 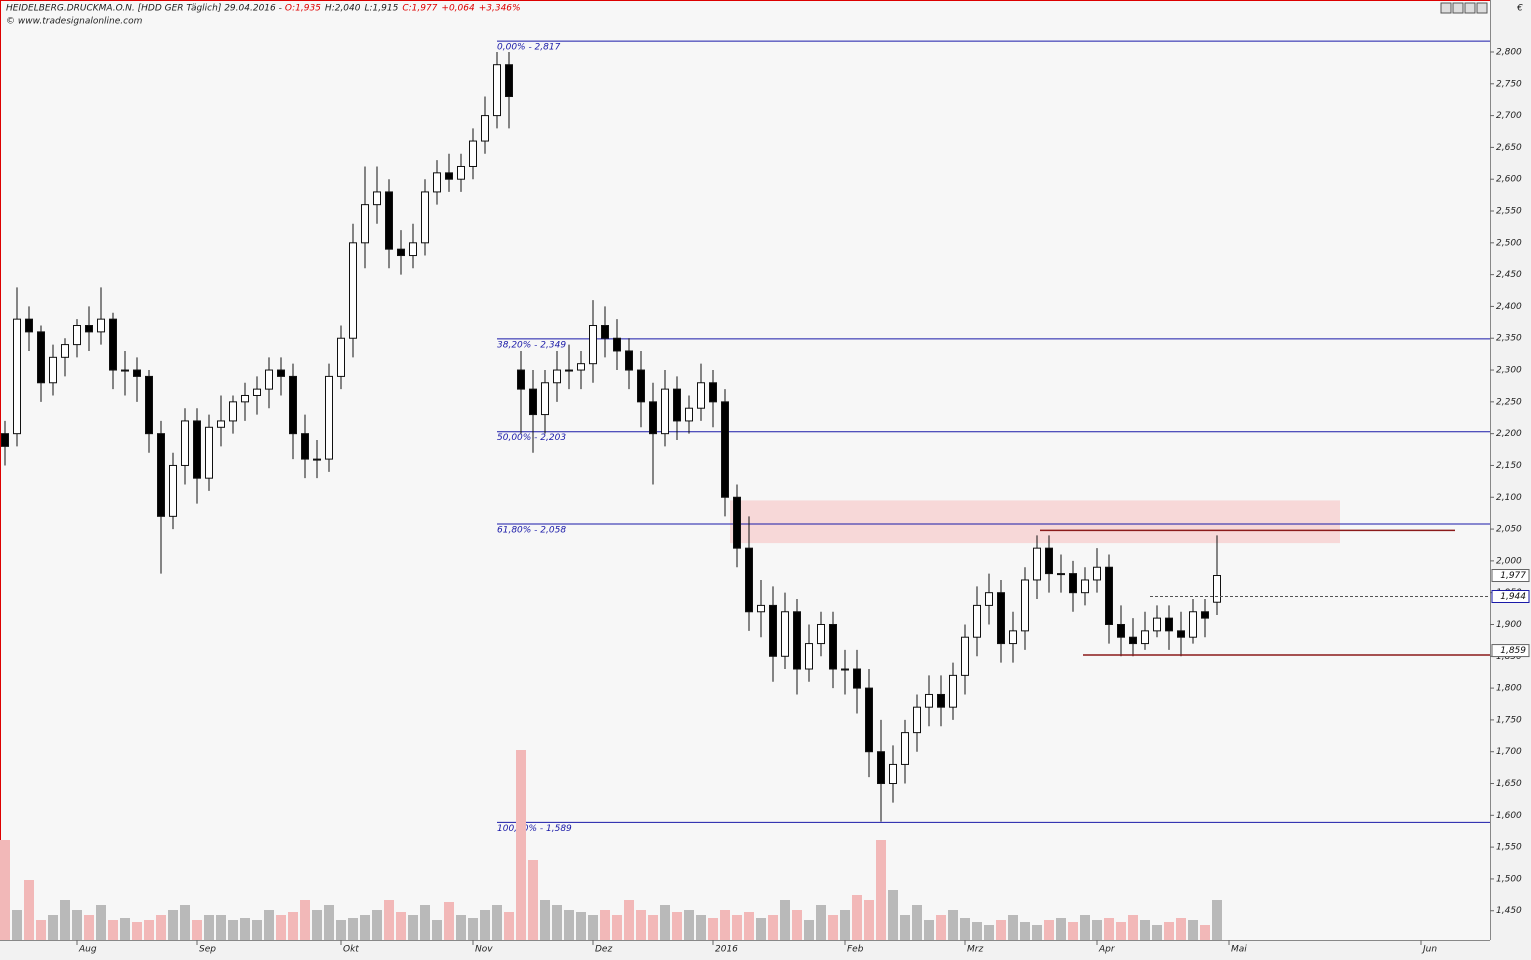 I want to click on header-quote: +0,064, so click(x=458, y=9).